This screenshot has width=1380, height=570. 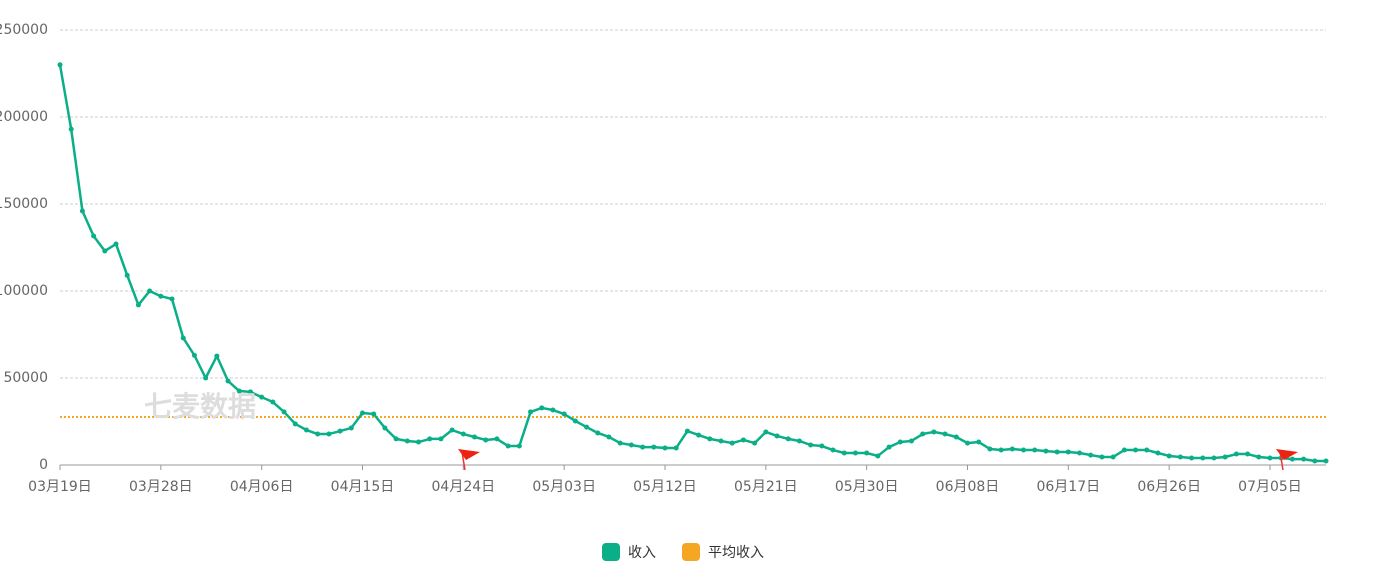 I want to click on x-tick-label: 05月03日, so click(x=564, y=487).